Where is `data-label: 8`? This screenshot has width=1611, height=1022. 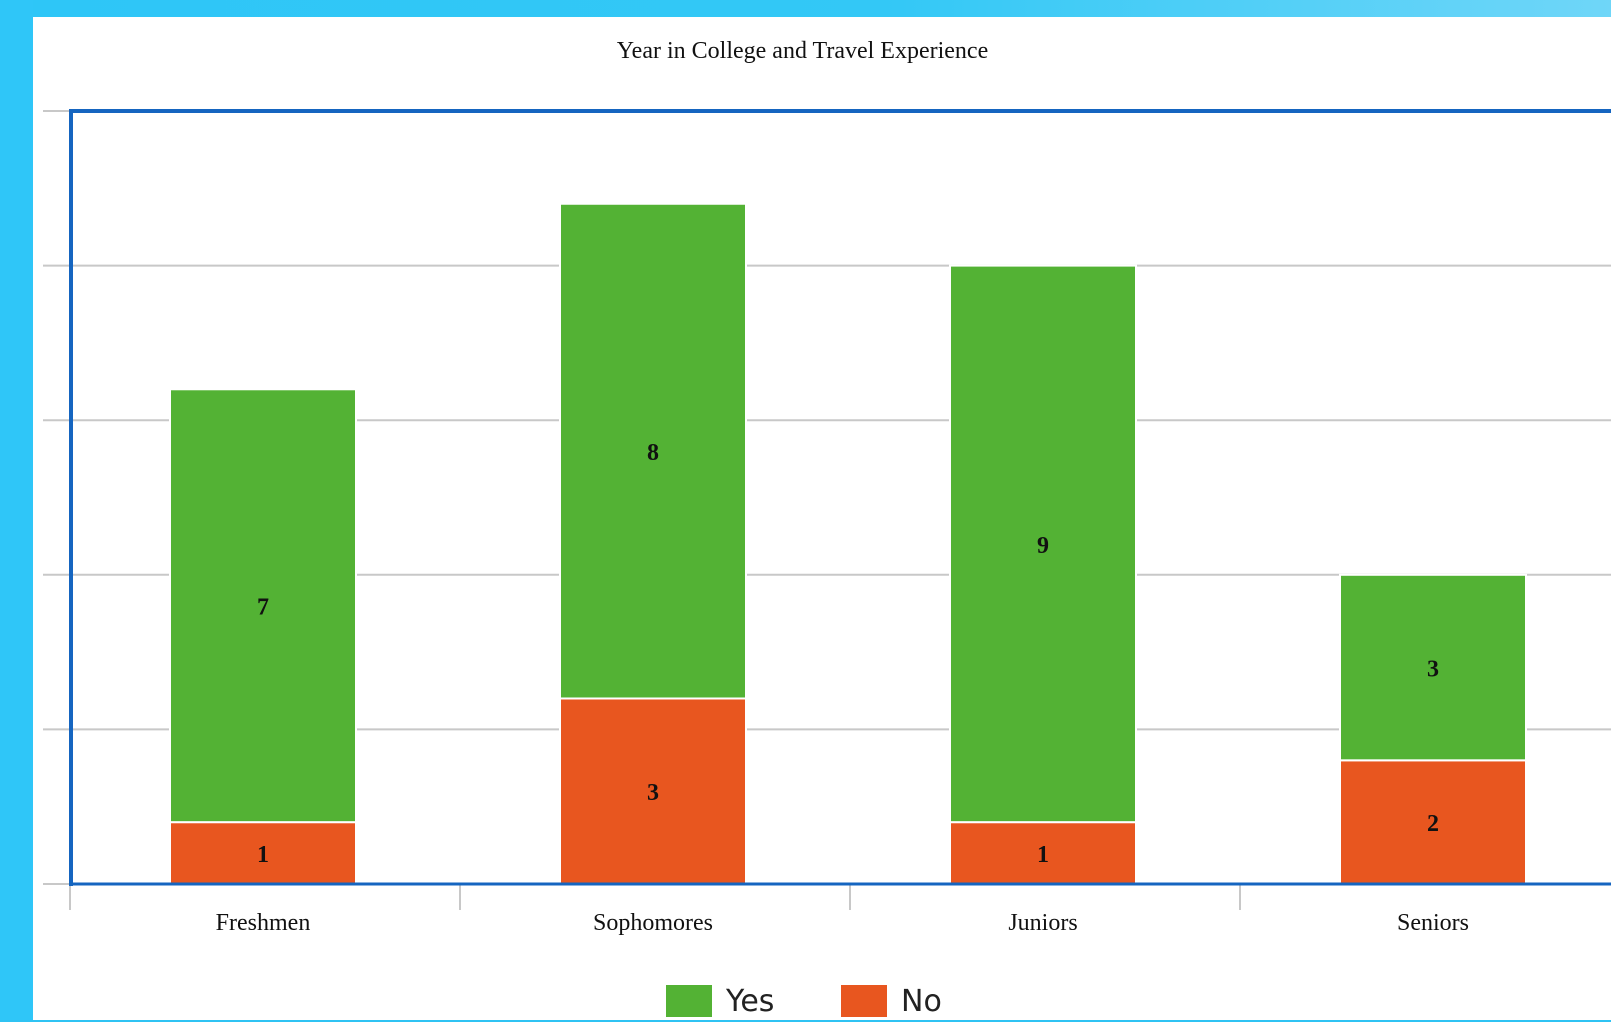 data-label: 8 is located at coordinates (653, 453).